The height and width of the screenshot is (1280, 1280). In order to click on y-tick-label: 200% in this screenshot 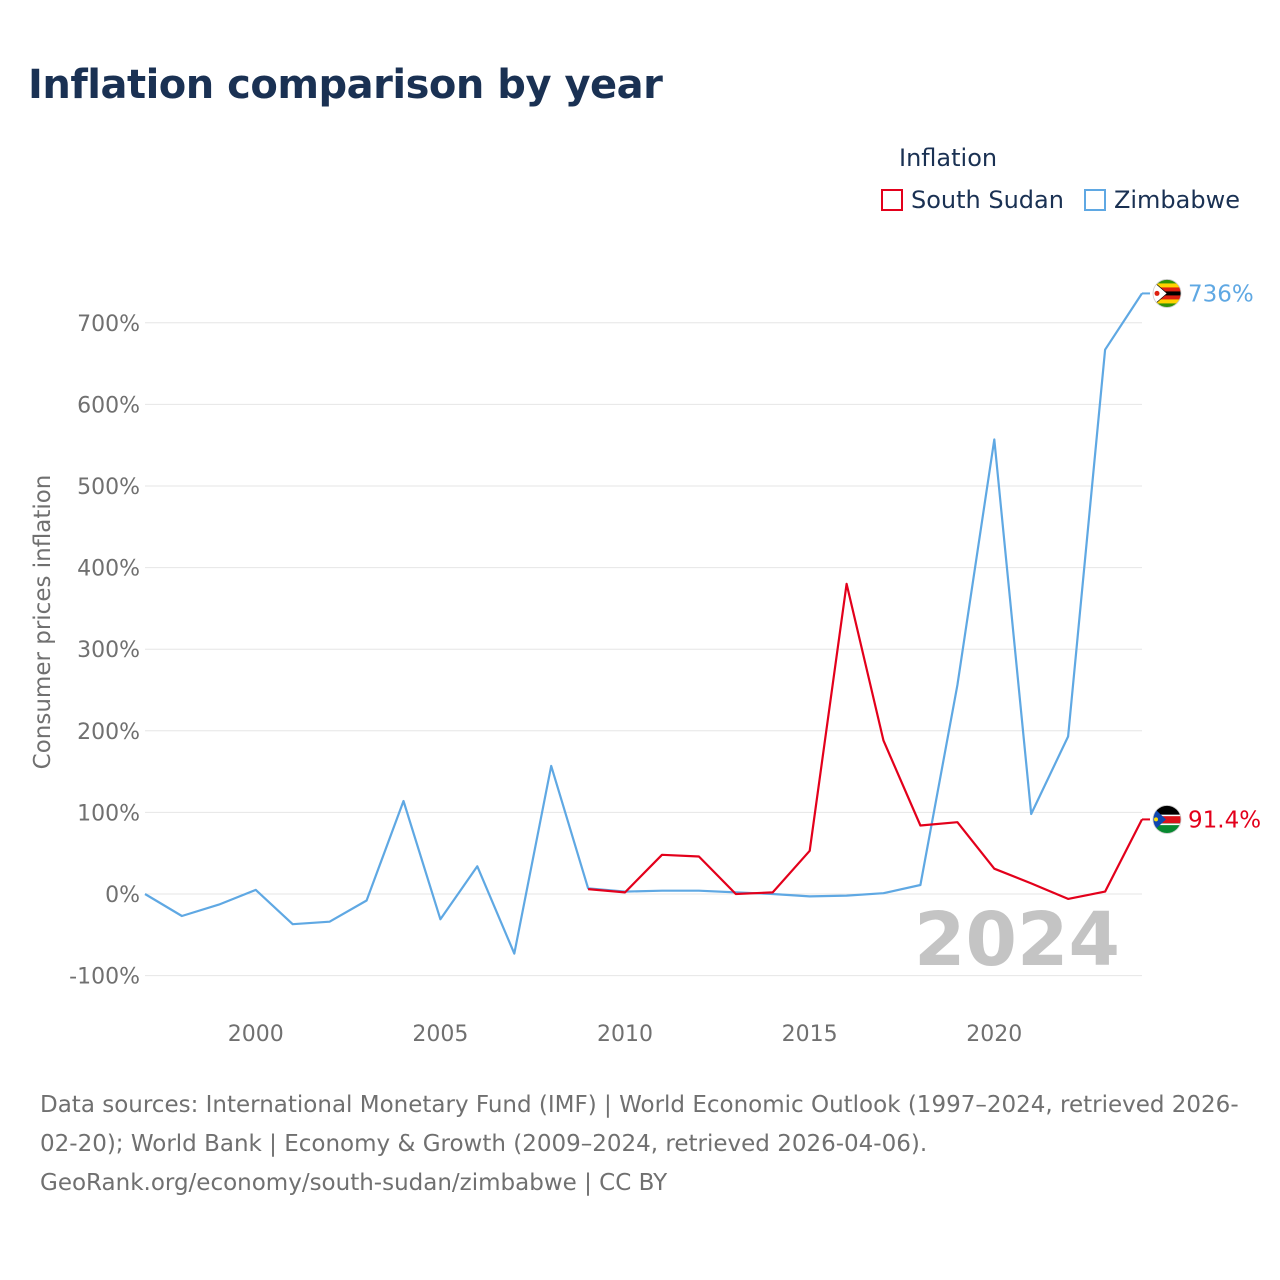, I will do `click(108, 732)`.